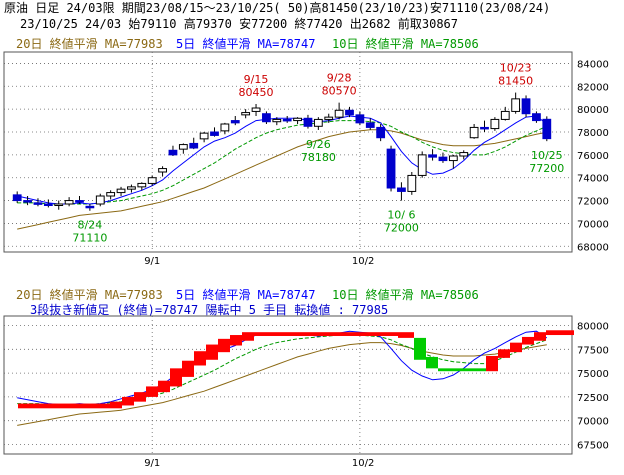  Describe the element at coordinates (516, 68) in the screenshot. I see `annotation-date: 10/23` at that location.